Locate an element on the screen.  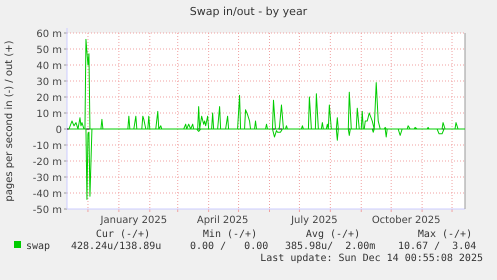
x-tick-label: April 2025 is located at coordinates (222, 220).